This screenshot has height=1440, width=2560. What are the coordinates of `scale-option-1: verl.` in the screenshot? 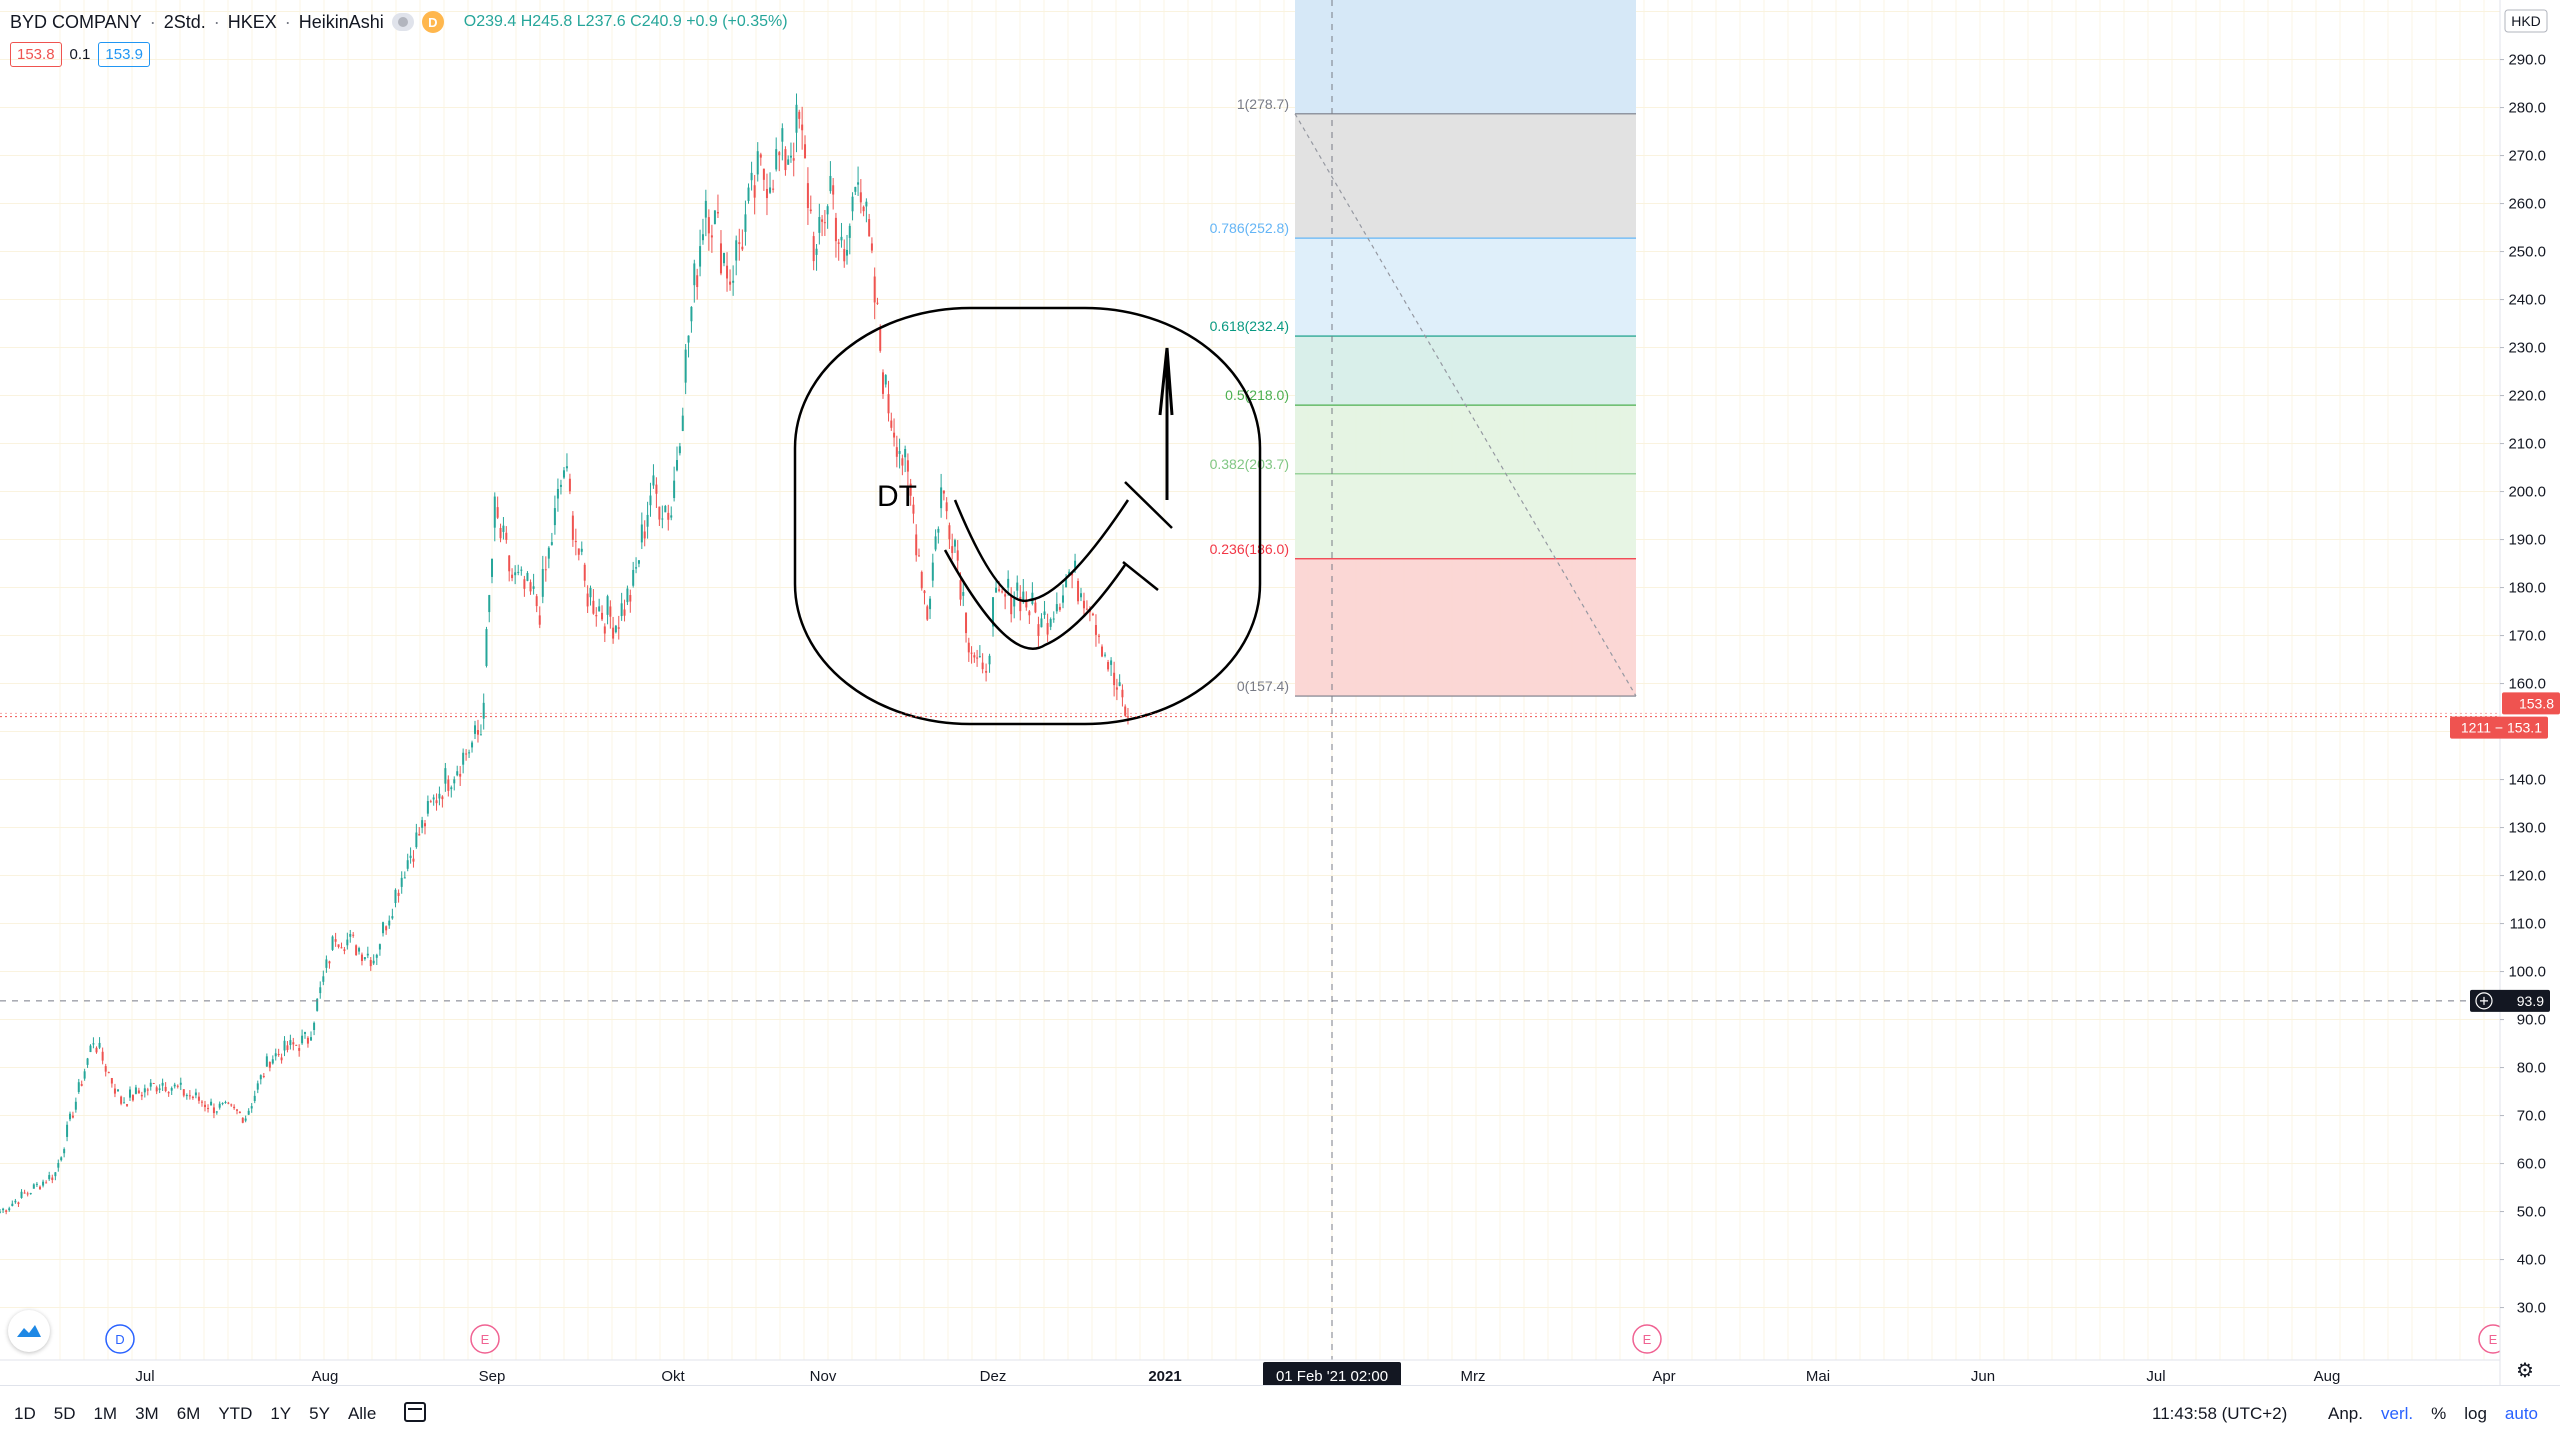 It's located at (2397, 1413).